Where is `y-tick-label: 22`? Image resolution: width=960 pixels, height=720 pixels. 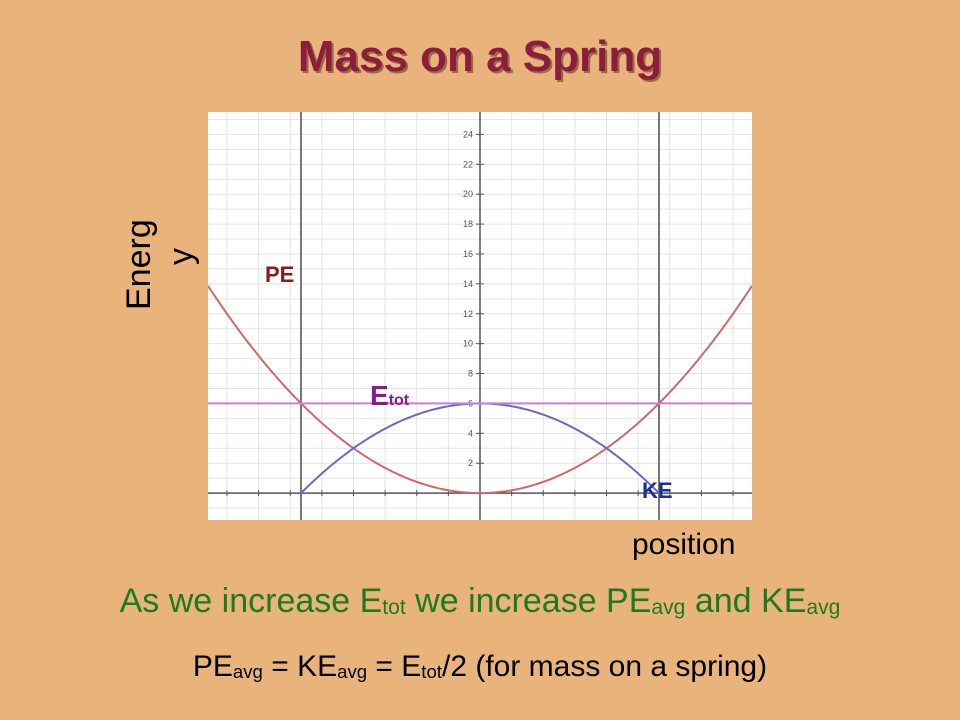
y-tick-label: 22 is located at coordinates (468, 164).